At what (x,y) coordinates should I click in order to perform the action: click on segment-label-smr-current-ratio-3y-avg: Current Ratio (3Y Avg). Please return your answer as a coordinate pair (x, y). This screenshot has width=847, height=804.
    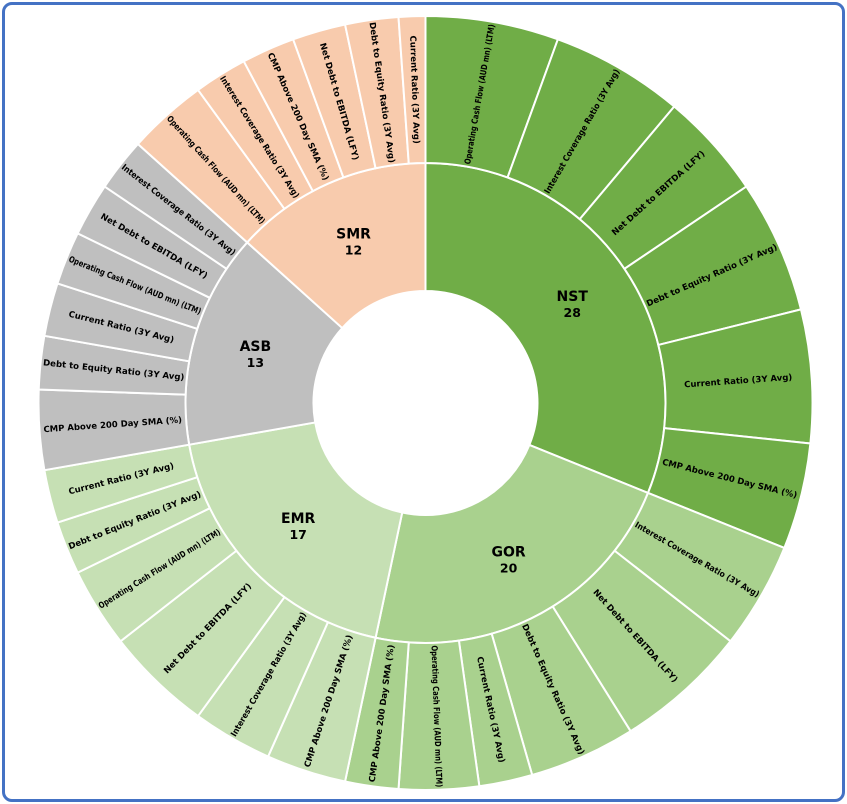
    Looking at the image, I should click on (414, 89).